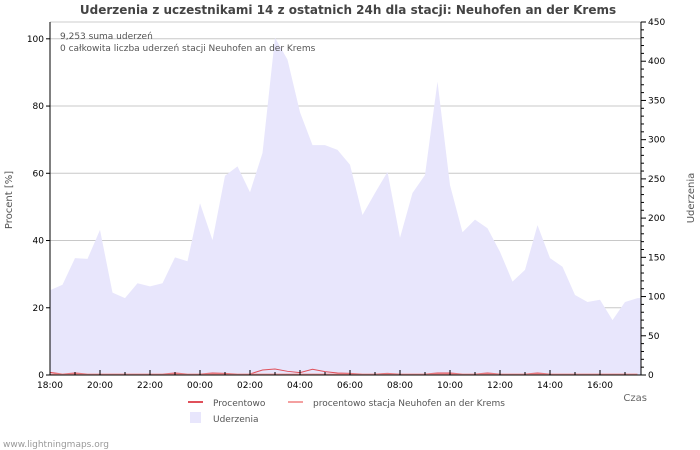  I want to click on y-right-tick-label: 200, so click(656, 219).